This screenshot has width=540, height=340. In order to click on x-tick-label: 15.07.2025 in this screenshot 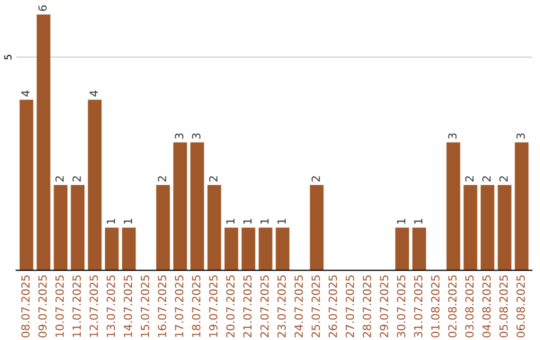, I will do `click(145, 306)`.